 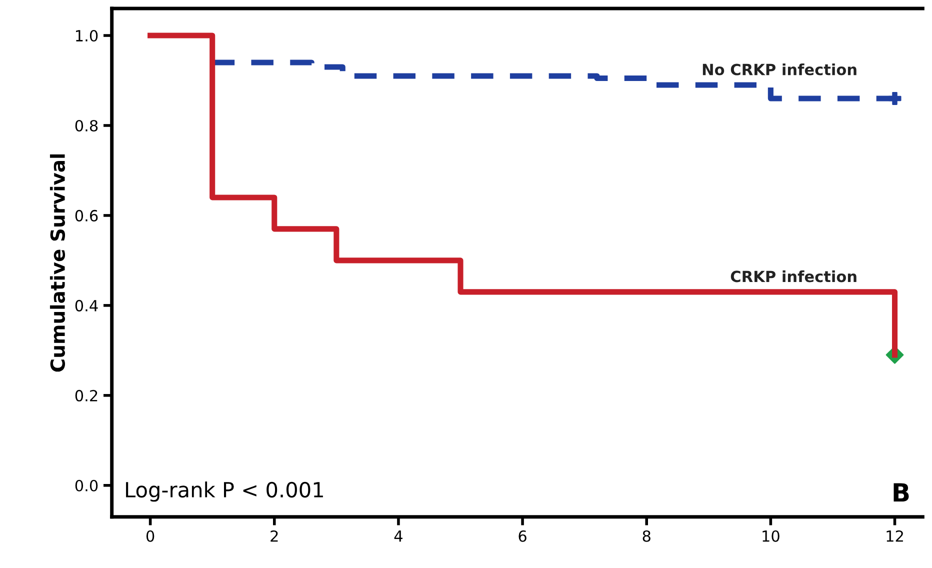 I want to click on y-tick-label: 0.2, so click(x=86, y=396).